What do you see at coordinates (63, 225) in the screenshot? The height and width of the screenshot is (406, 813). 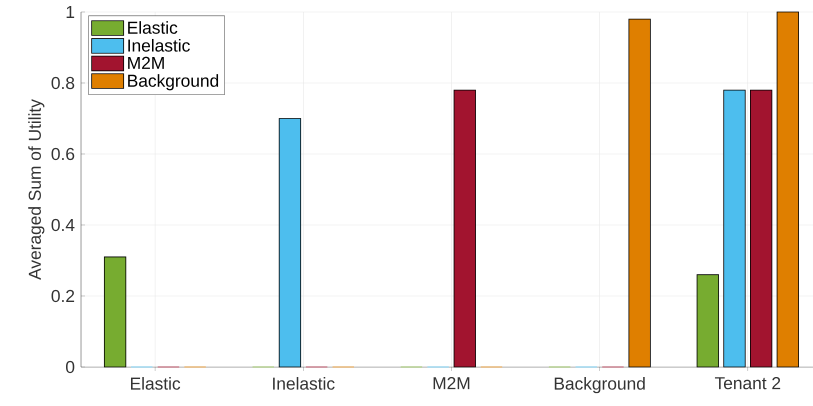 I see `y-tick-label: 0.4` at bounding box center [63, 225].